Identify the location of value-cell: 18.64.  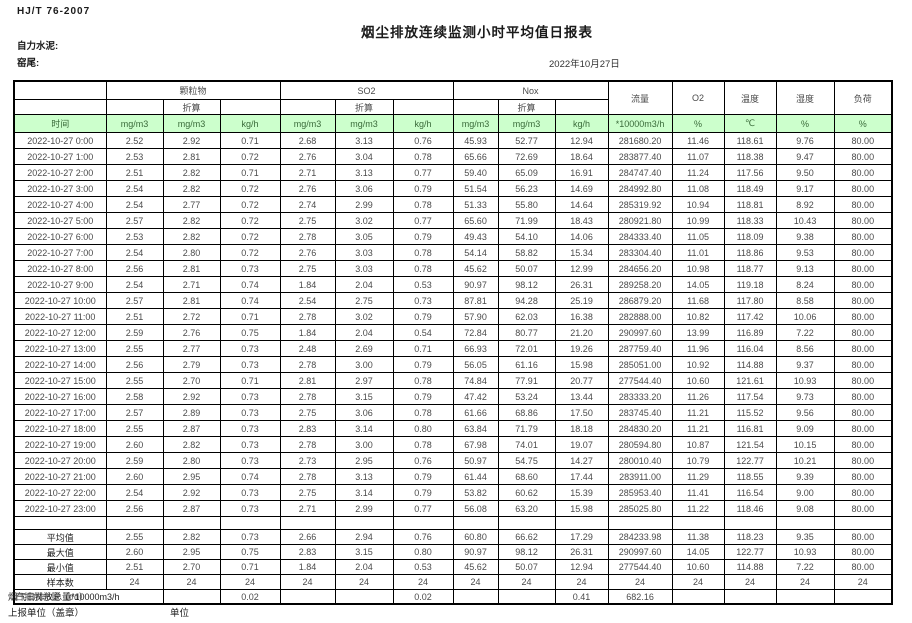
(581, 156).